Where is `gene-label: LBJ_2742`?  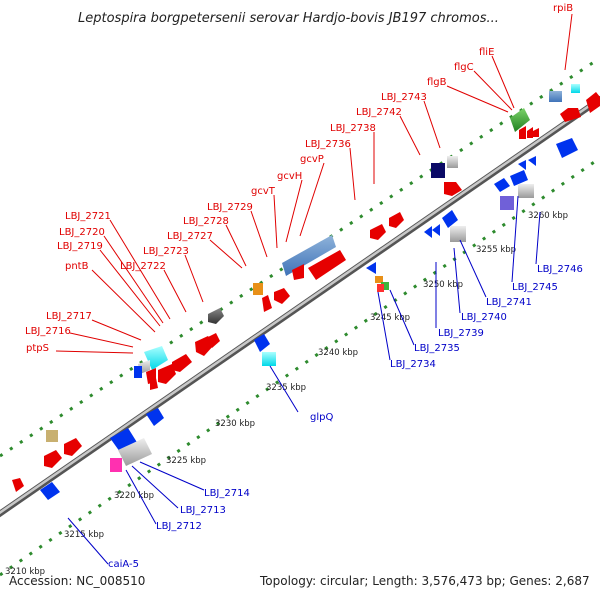
gene-label: LBJ_2742 is located at coordinates (379, 112).